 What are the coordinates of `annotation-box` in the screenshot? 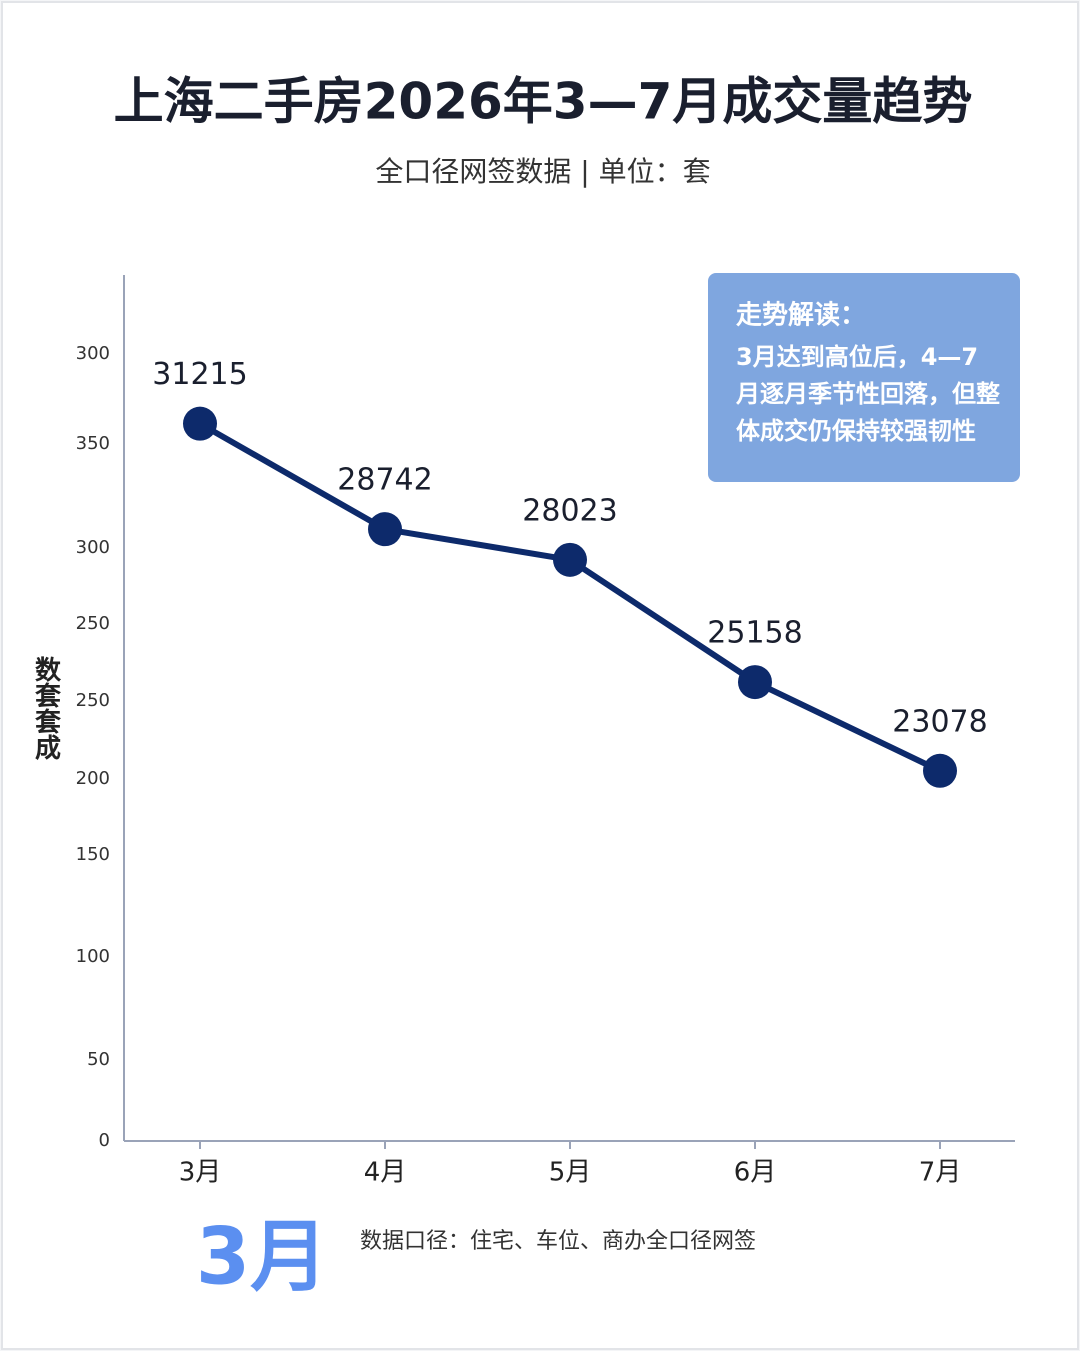 It's located at (864, 377).